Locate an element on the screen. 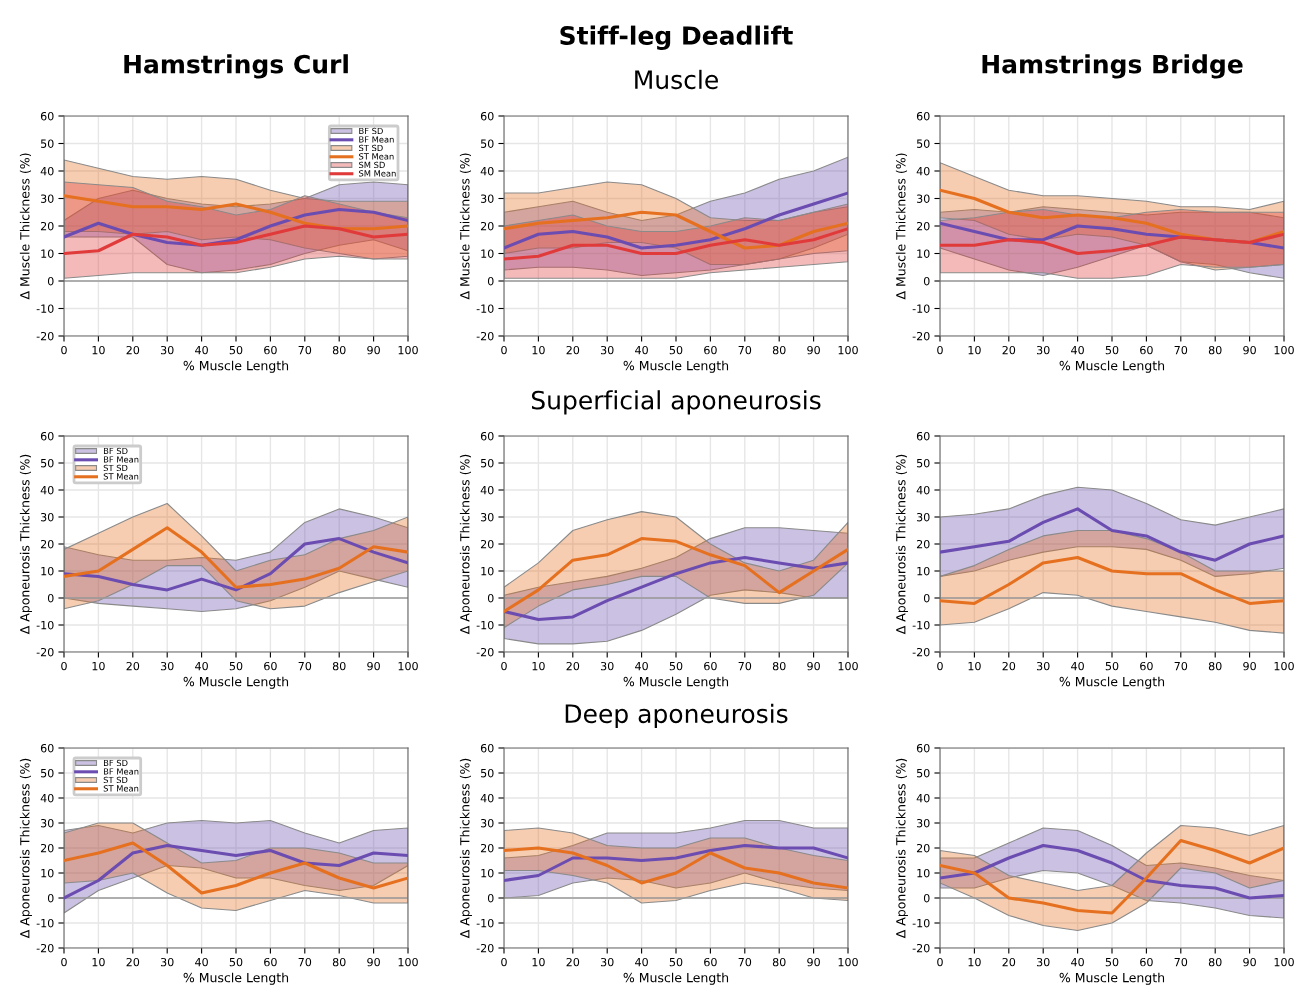 The image size is (1304, 998). chart-subtitle: Deep aponeurosis is located at coordinates (676, 715).